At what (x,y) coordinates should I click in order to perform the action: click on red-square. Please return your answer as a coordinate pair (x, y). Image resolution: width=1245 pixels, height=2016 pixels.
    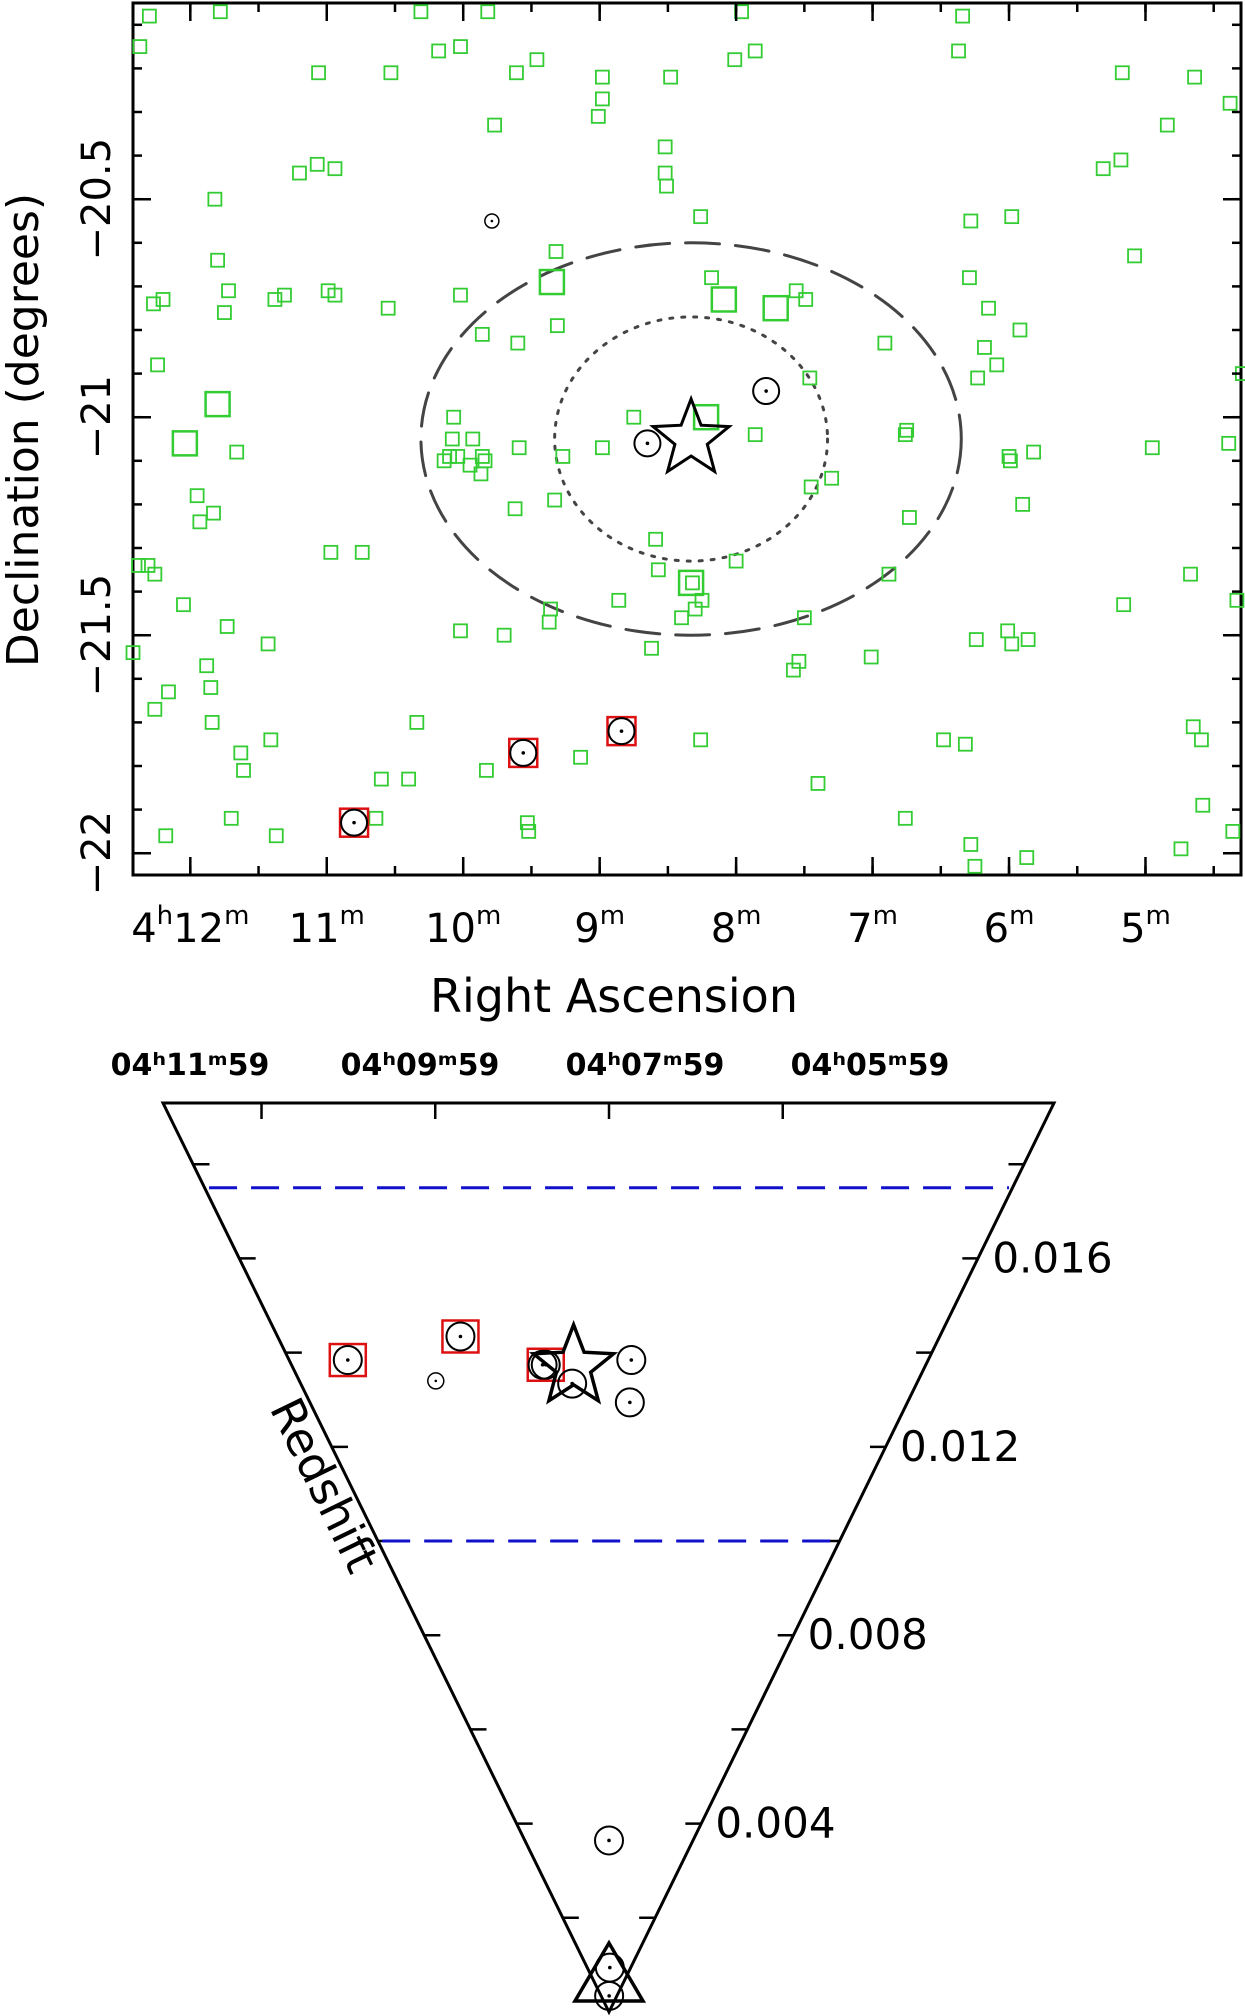
    Looking at the image, I should click on (460, 1336).